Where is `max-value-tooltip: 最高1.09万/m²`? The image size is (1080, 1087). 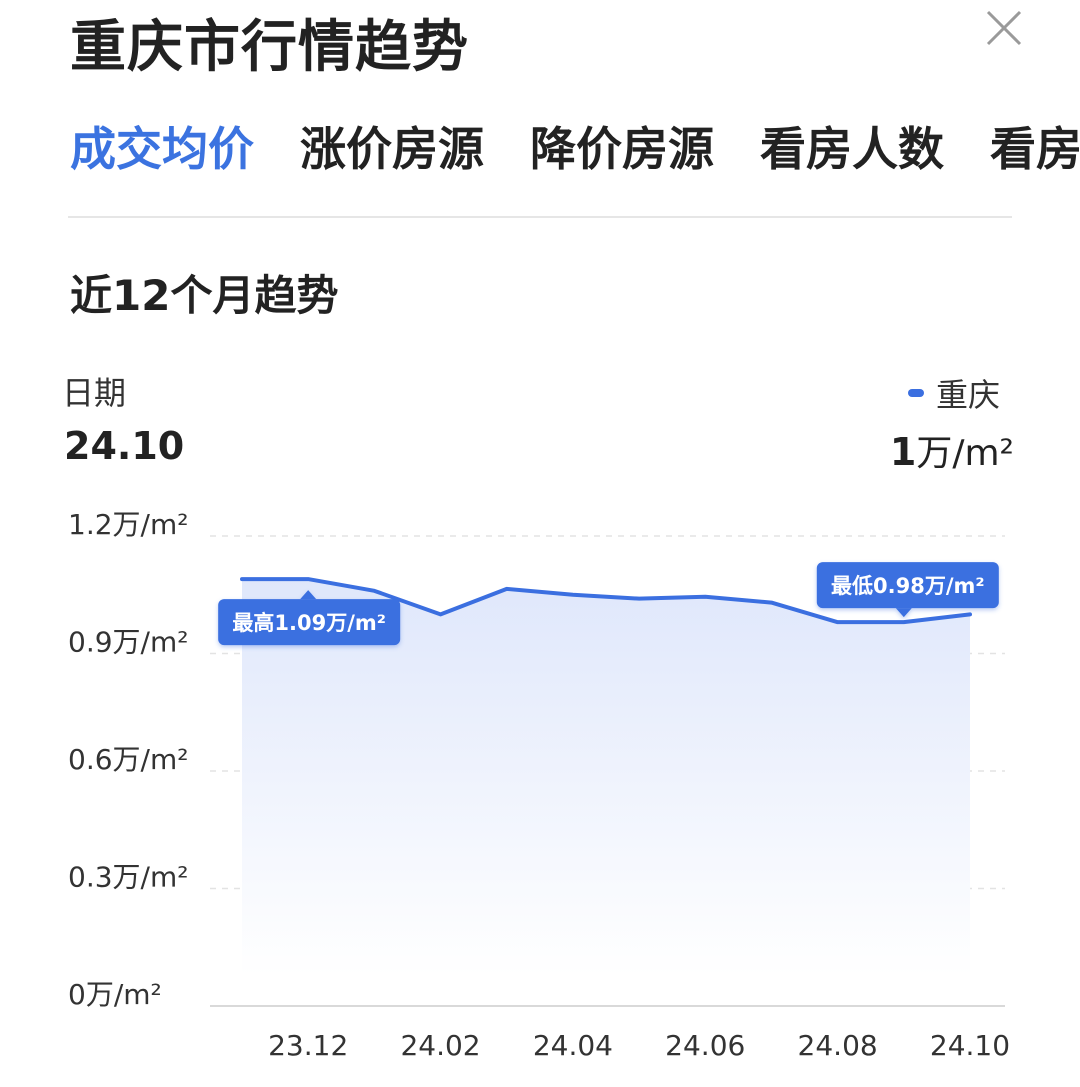 max-value-tooltip: 最高1.09万/m² is located at coordinates (309, 618).